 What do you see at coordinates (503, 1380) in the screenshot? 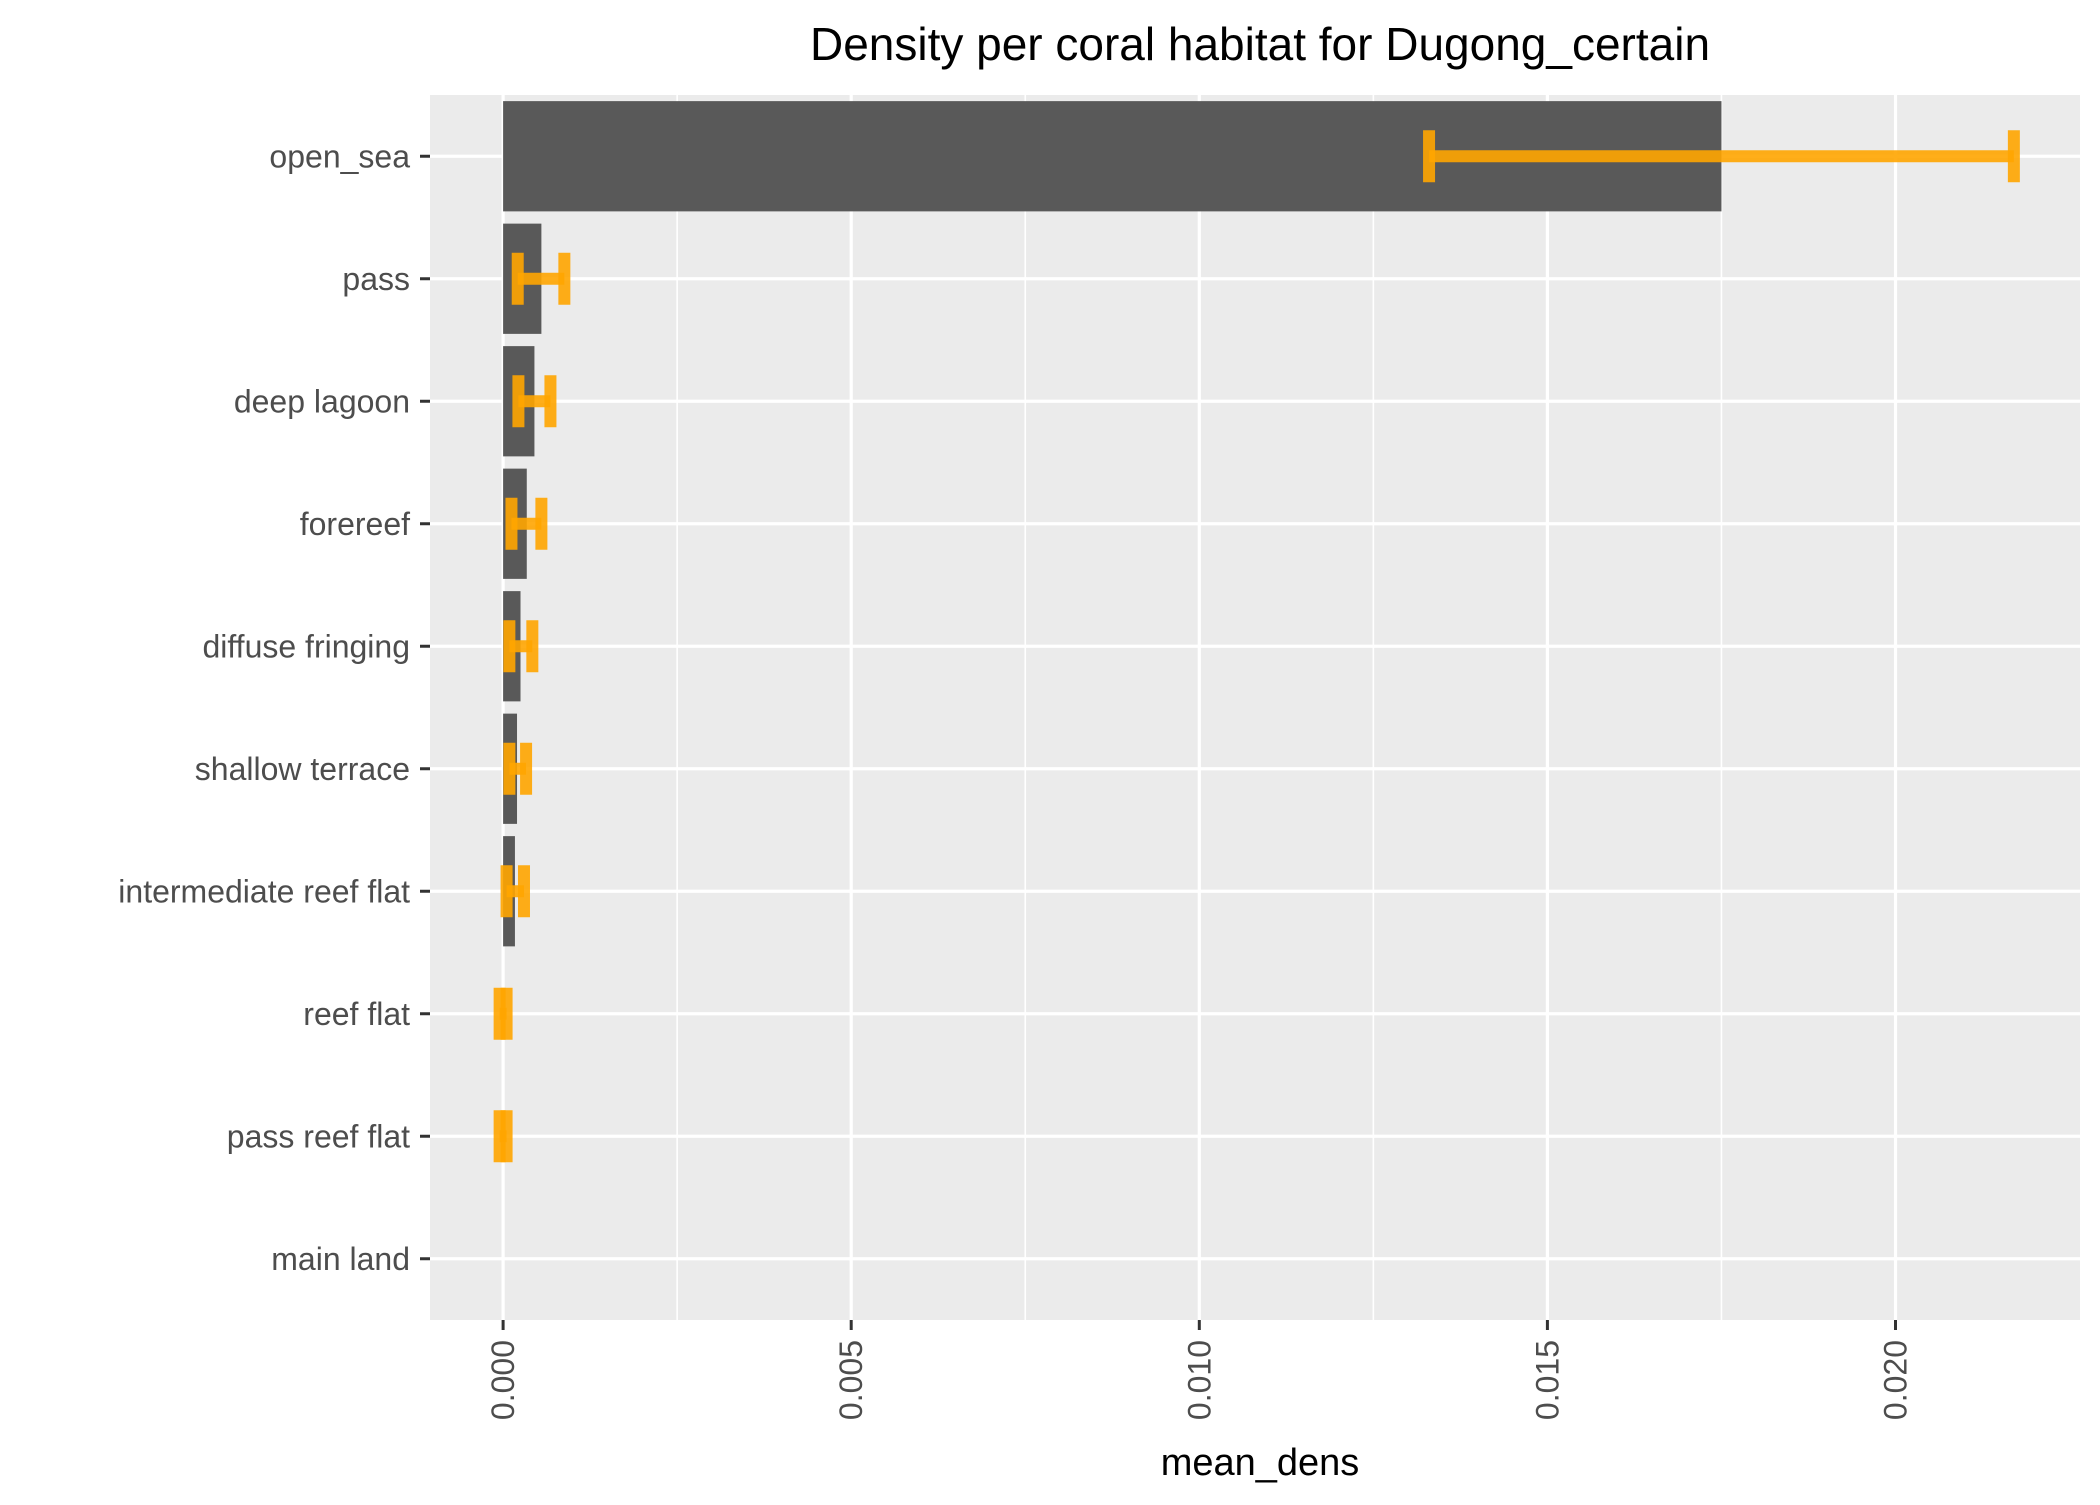
I see `x-tick-label: 0.000` at bounding box center [503, 1380].